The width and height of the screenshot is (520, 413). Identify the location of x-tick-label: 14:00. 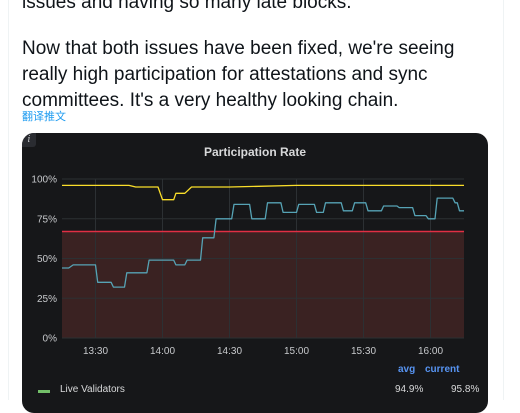
(162, 351).